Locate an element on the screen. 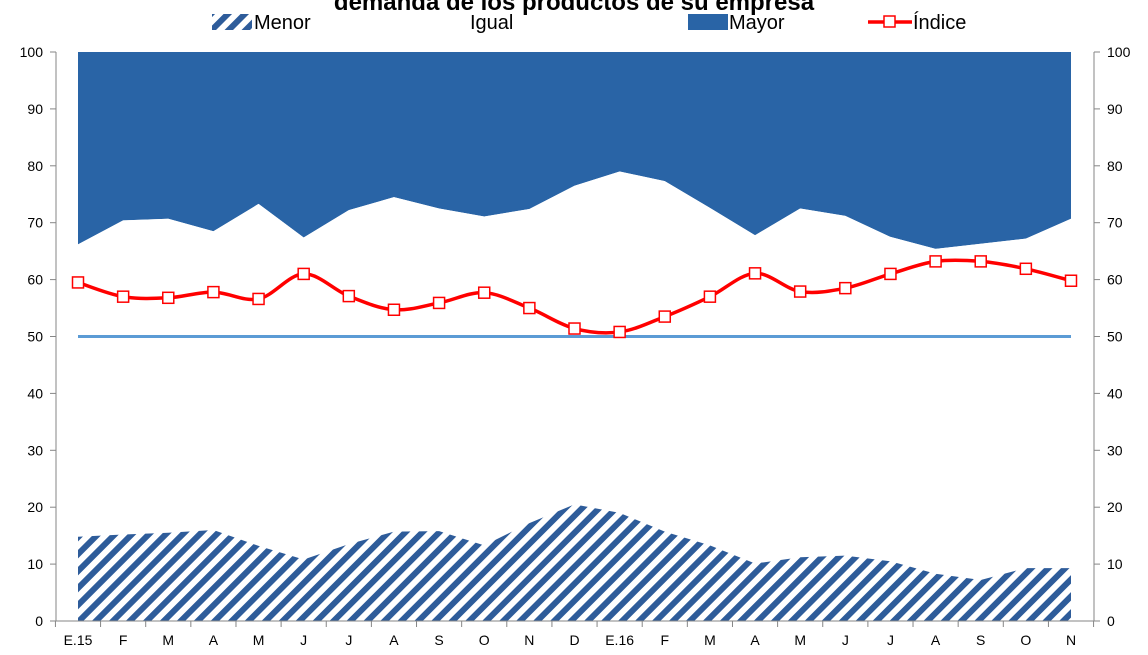 The width and height of the screenshot is (1148, 655). y-tick-label-right: 0 is located at coordinates (1111, 621).